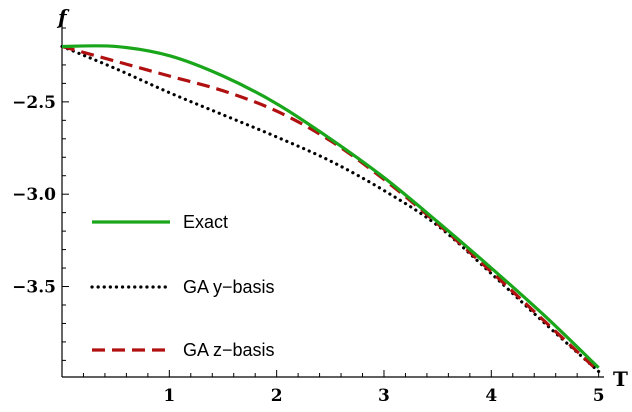 This screenshot has width=632, height=412. I want to click on x-tick-label: 1, so click(169, 396).